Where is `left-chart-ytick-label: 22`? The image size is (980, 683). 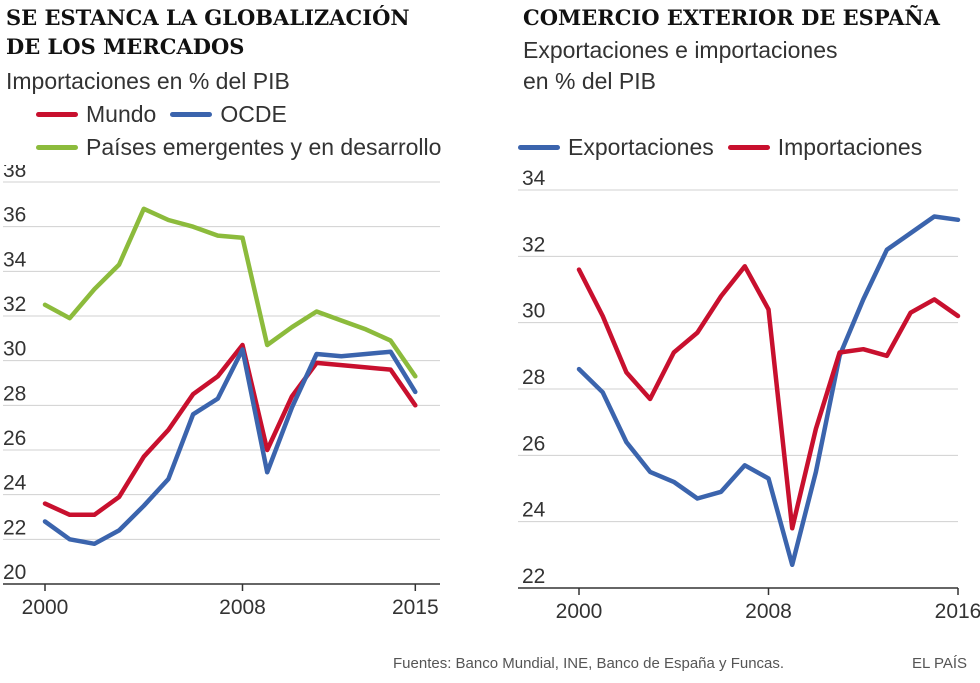
left-chart-ytick-label: 22 is located at coordinates (14, 527).